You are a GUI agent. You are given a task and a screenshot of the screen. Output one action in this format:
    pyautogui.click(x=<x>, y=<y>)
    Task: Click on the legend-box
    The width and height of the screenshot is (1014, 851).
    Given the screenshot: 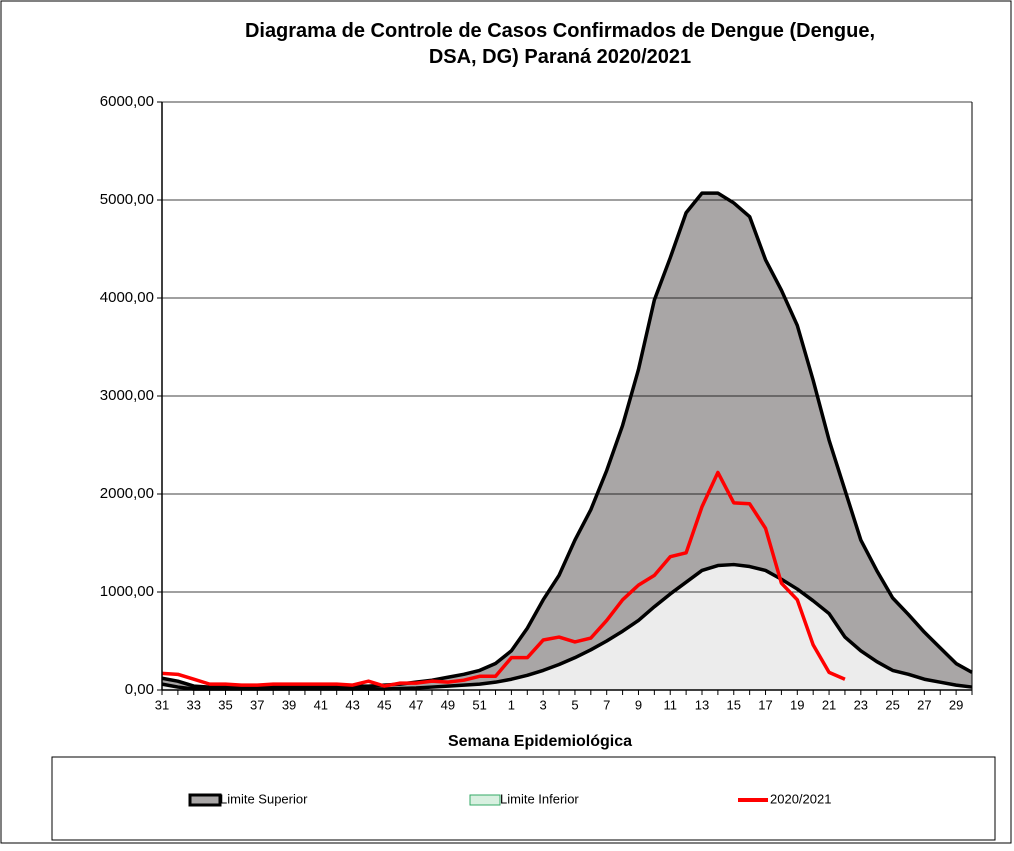 What is the action you would take?
    pyautogui.click(x=523, y=798)
    